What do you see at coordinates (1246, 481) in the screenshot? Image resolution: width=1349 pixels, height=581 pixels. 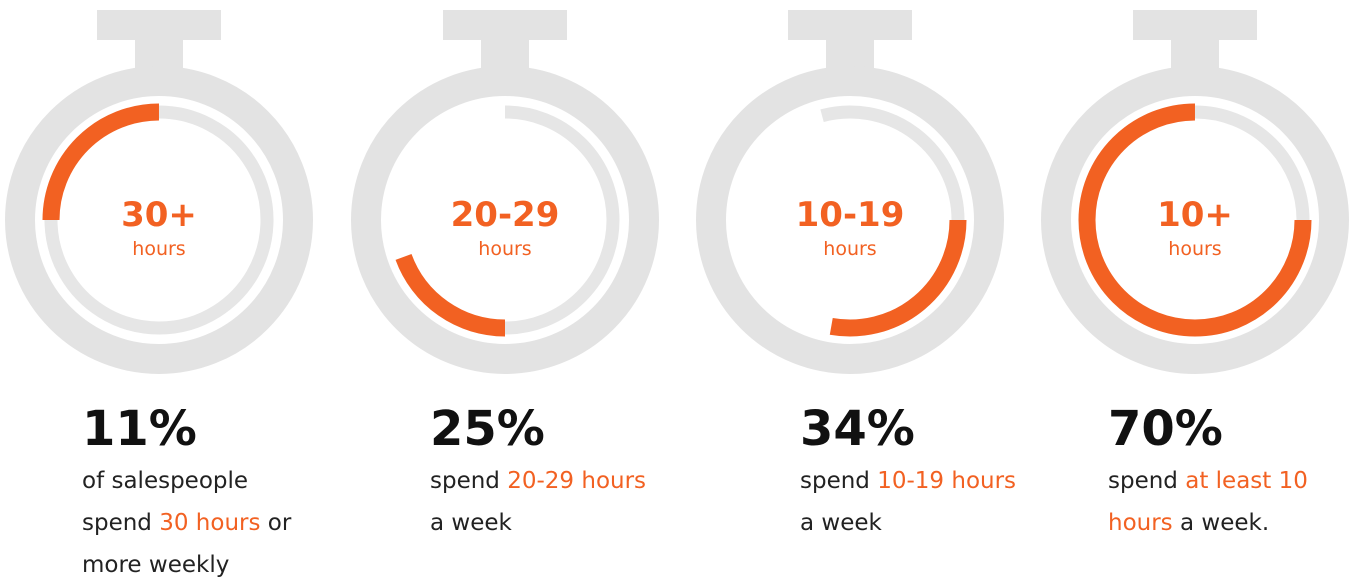 I see `highlight: at least 10` at bounding box center [1246, 481].